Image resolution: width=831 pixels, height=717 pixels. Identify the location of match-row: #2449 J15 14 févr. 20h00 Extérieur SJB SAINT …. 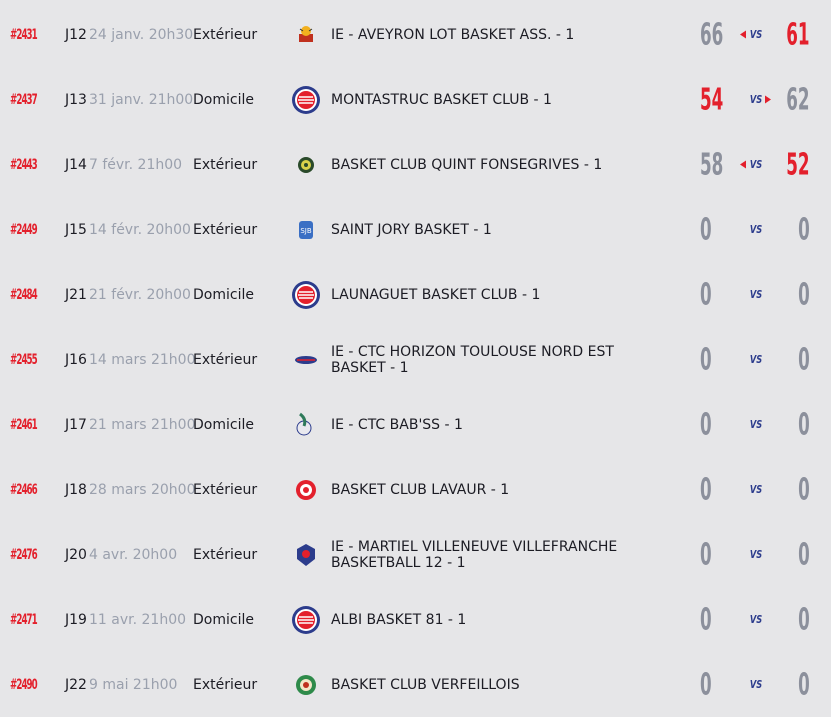
(415, 229).